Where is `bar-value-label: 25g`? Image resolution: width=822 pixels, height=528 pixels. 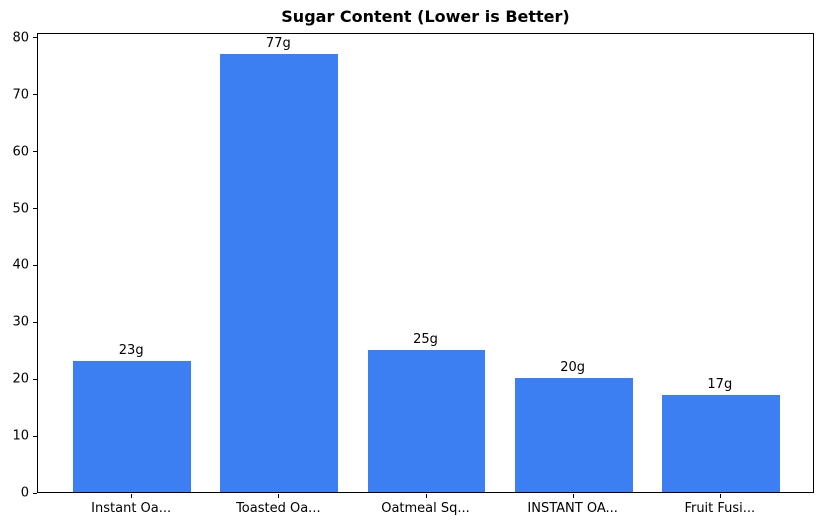
bar-value-label: 25g is located at coordinates (425, 339).